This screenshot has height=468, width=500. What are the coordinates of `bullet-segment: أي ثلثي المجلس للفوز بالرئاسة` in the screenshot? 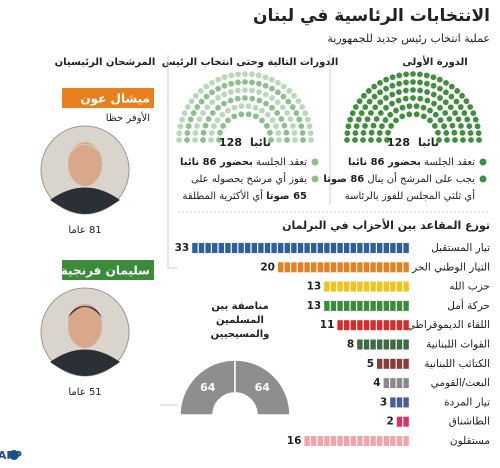 It's located at (410, 195).